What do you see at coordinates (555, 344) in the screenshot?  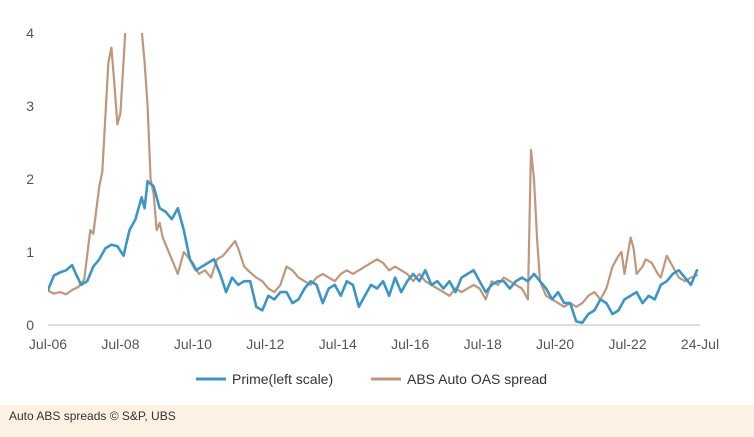 I see `x-tick-label: Jul-20` at bounding box center [555, 344].